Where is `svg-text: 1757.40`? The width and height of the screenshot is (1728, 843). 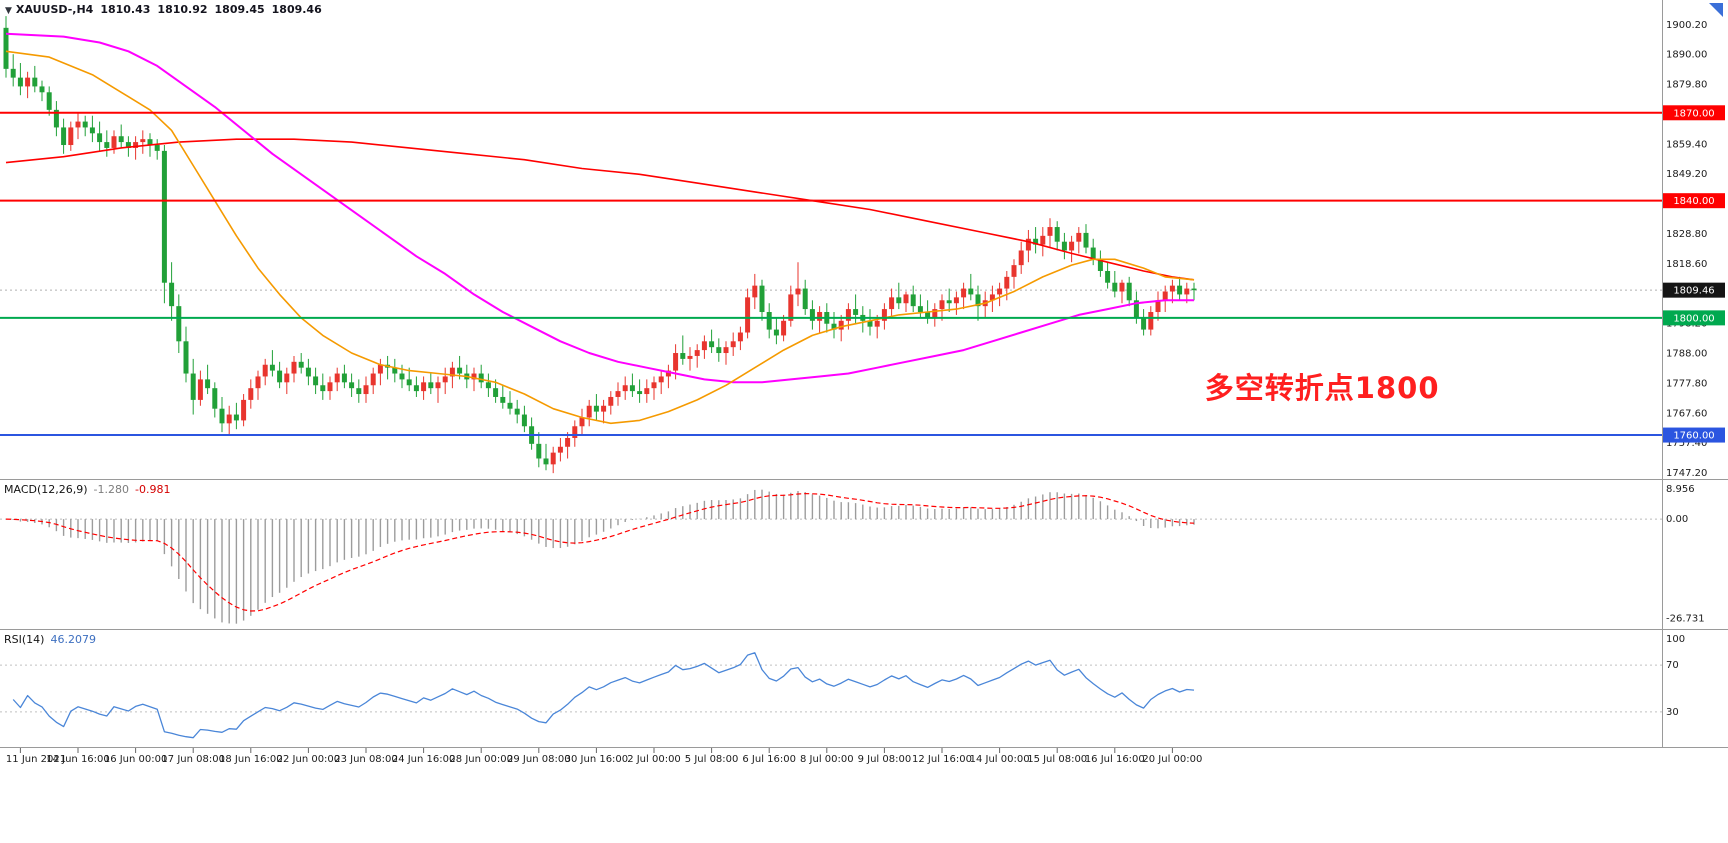
svg-text: 1757.40 is located at coordinates (1686, 443).